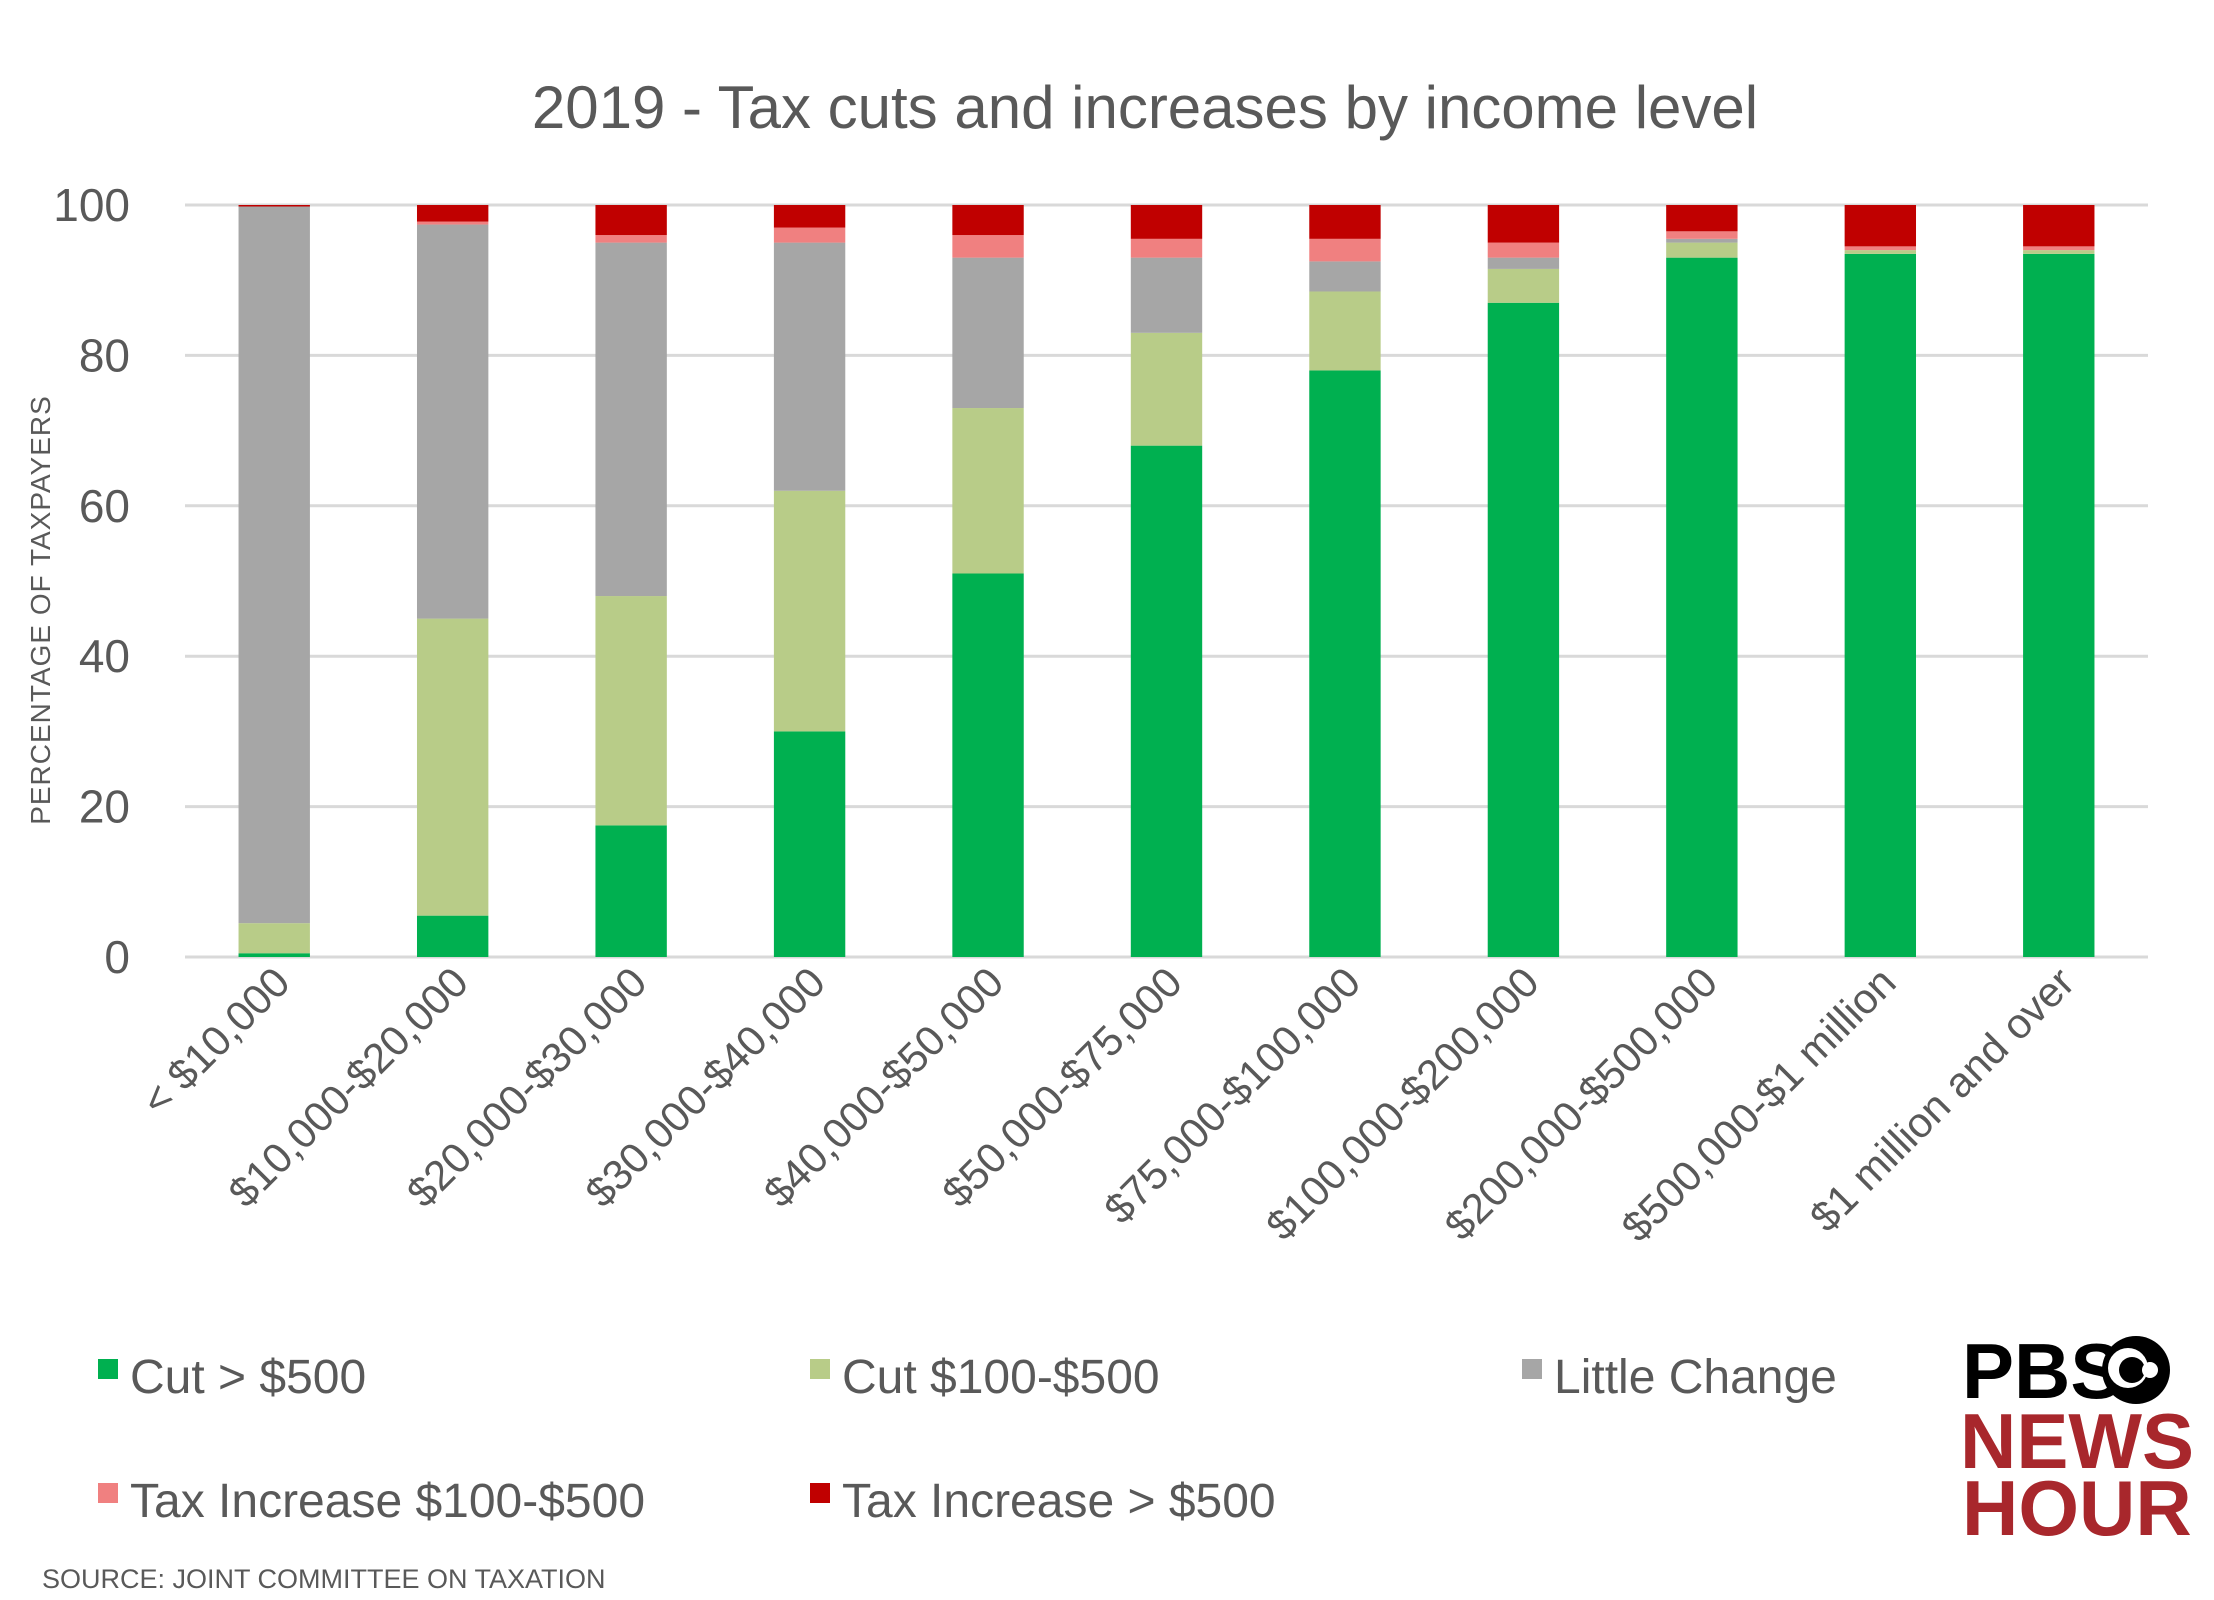  What do you see at coordinates (117, 957) in the screenshot?
I see `y-tick-label: 0` at bounding box center [117, 957].